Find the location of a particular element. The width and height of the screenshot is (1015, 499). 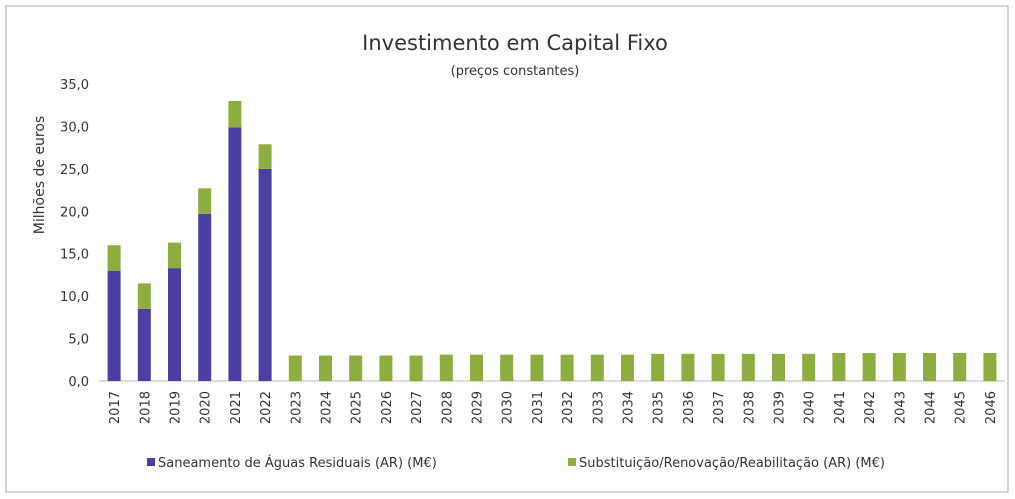

x-tick-label: 2045 is located at coordinates (961, 407).